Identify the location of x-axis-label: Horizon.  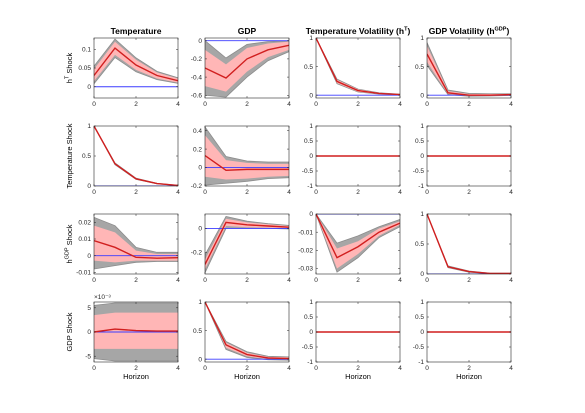
(136, 376).